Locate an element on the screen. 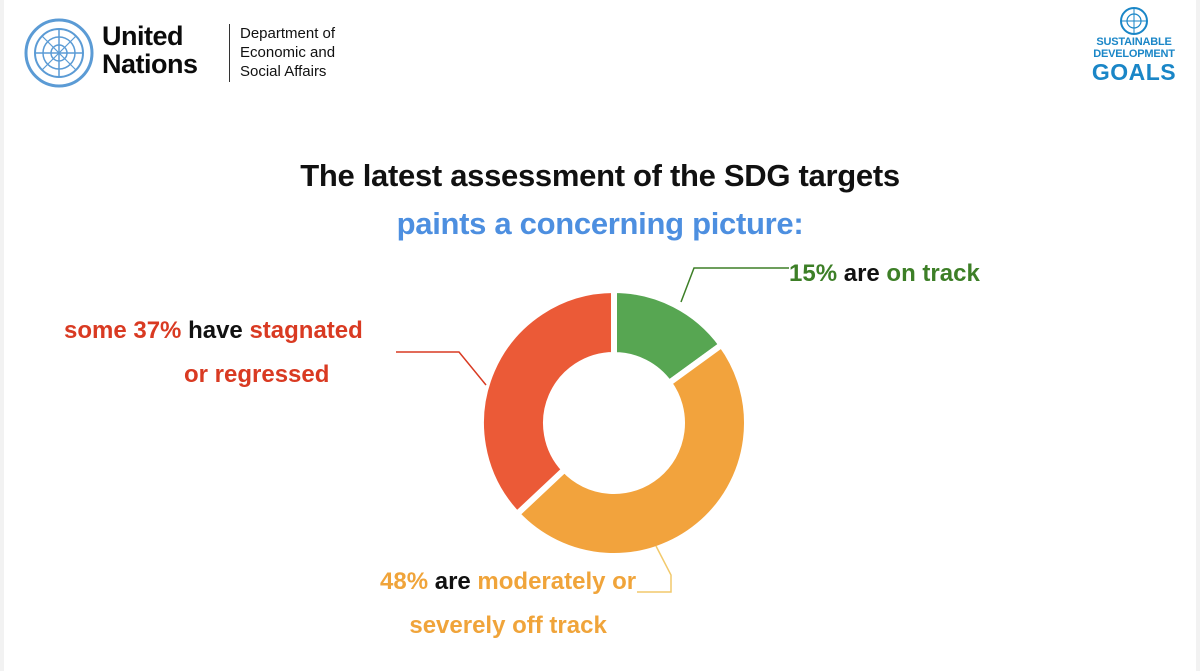 This screenshot has height=671, width=1200. label-off-track-pct: 48% is located at coordinates (404, 581).